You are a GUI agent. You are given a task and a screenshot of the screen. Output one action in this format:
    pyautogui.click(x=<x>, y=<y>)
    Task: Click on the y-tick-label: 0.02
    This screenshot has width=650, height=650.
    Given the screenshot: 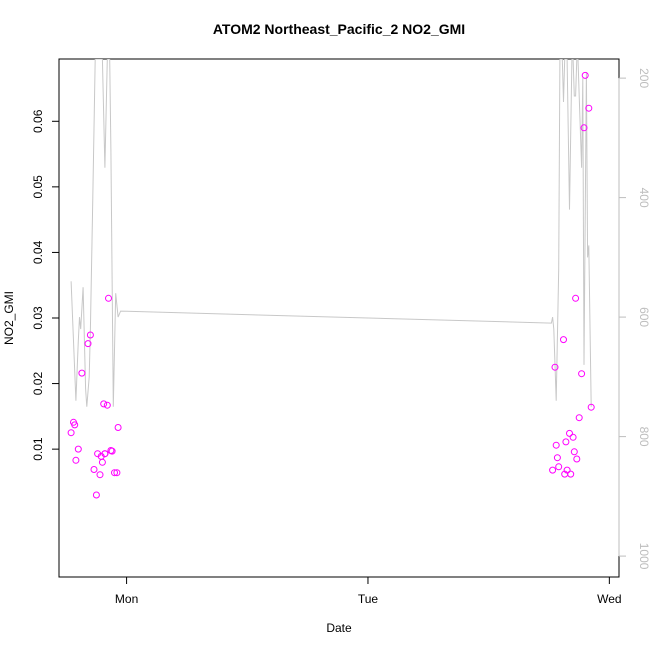 What is the action you would take?
    pyautogui.click(x=38, y=384)
    